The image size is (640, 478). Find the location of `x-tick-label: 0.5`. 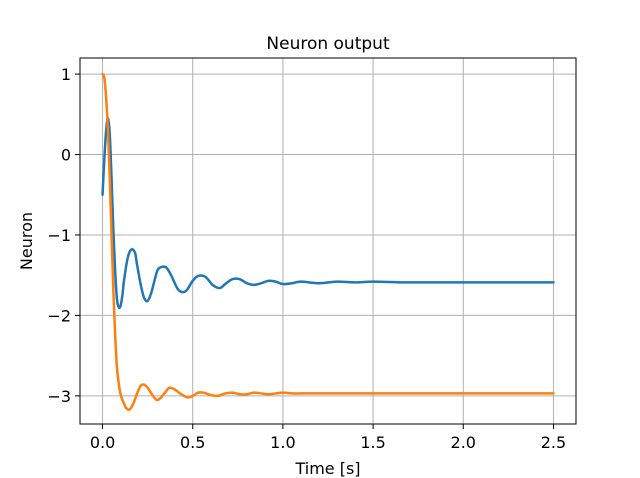

x-tick-label: 0.5 is located at coordinates (192, 442).